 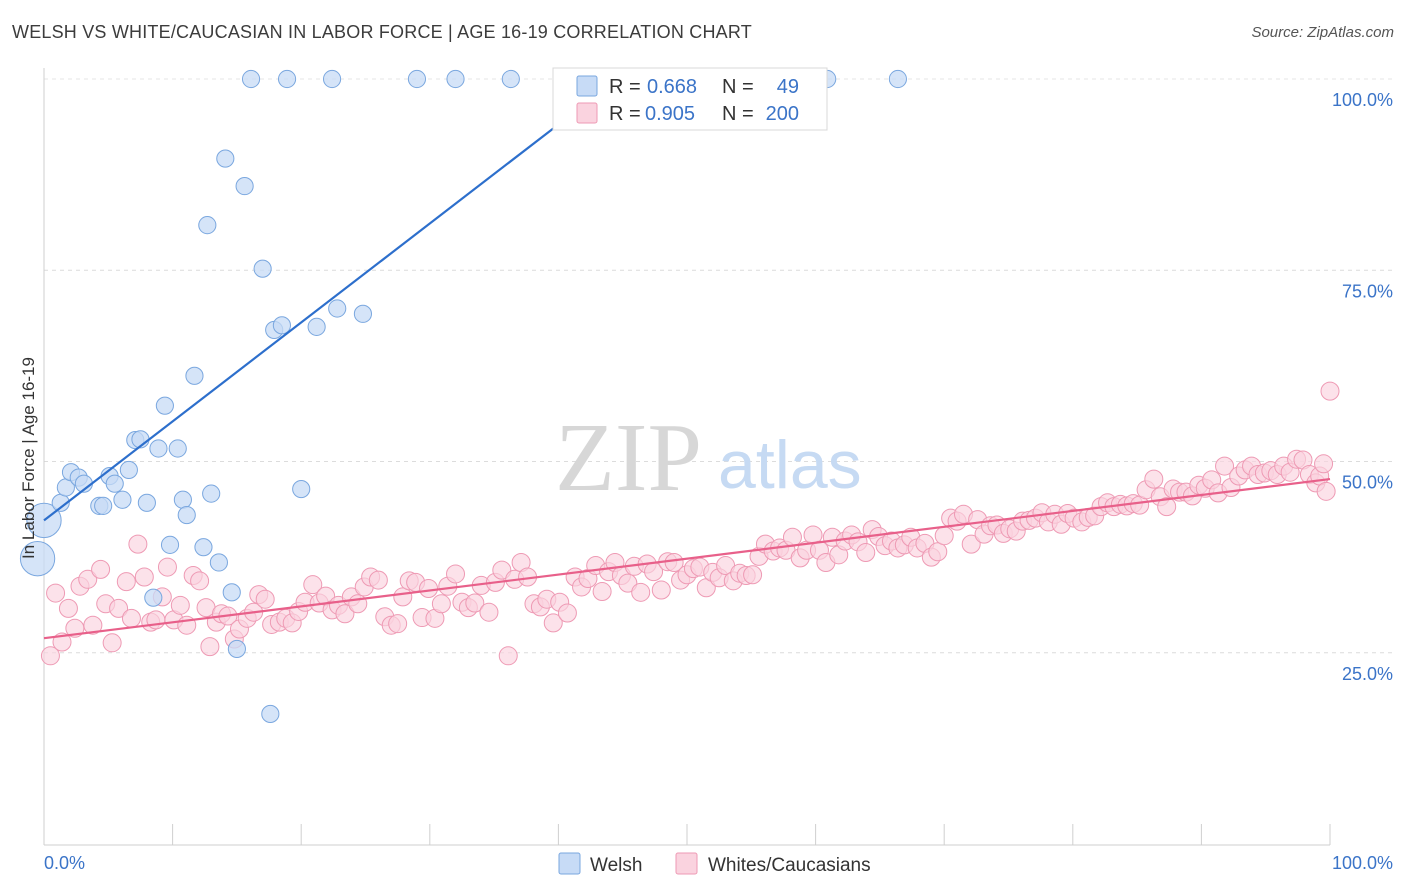 What do you see at coordinates (625, 114) in the screenshot?
I see `legend-r-label-whites: R =` at bounding box center [625, 114].